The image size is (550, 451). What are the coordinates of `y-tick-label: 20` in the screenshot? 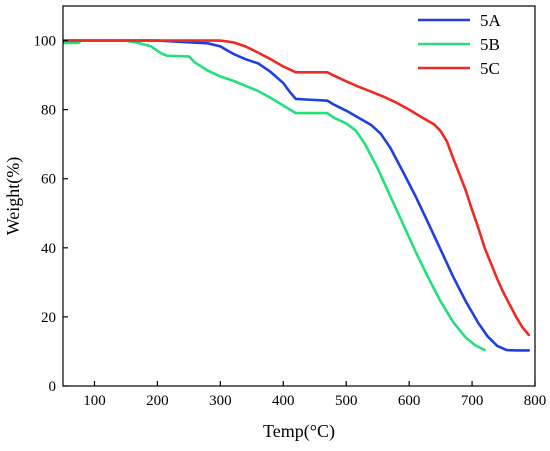 It's located at (48, 318).